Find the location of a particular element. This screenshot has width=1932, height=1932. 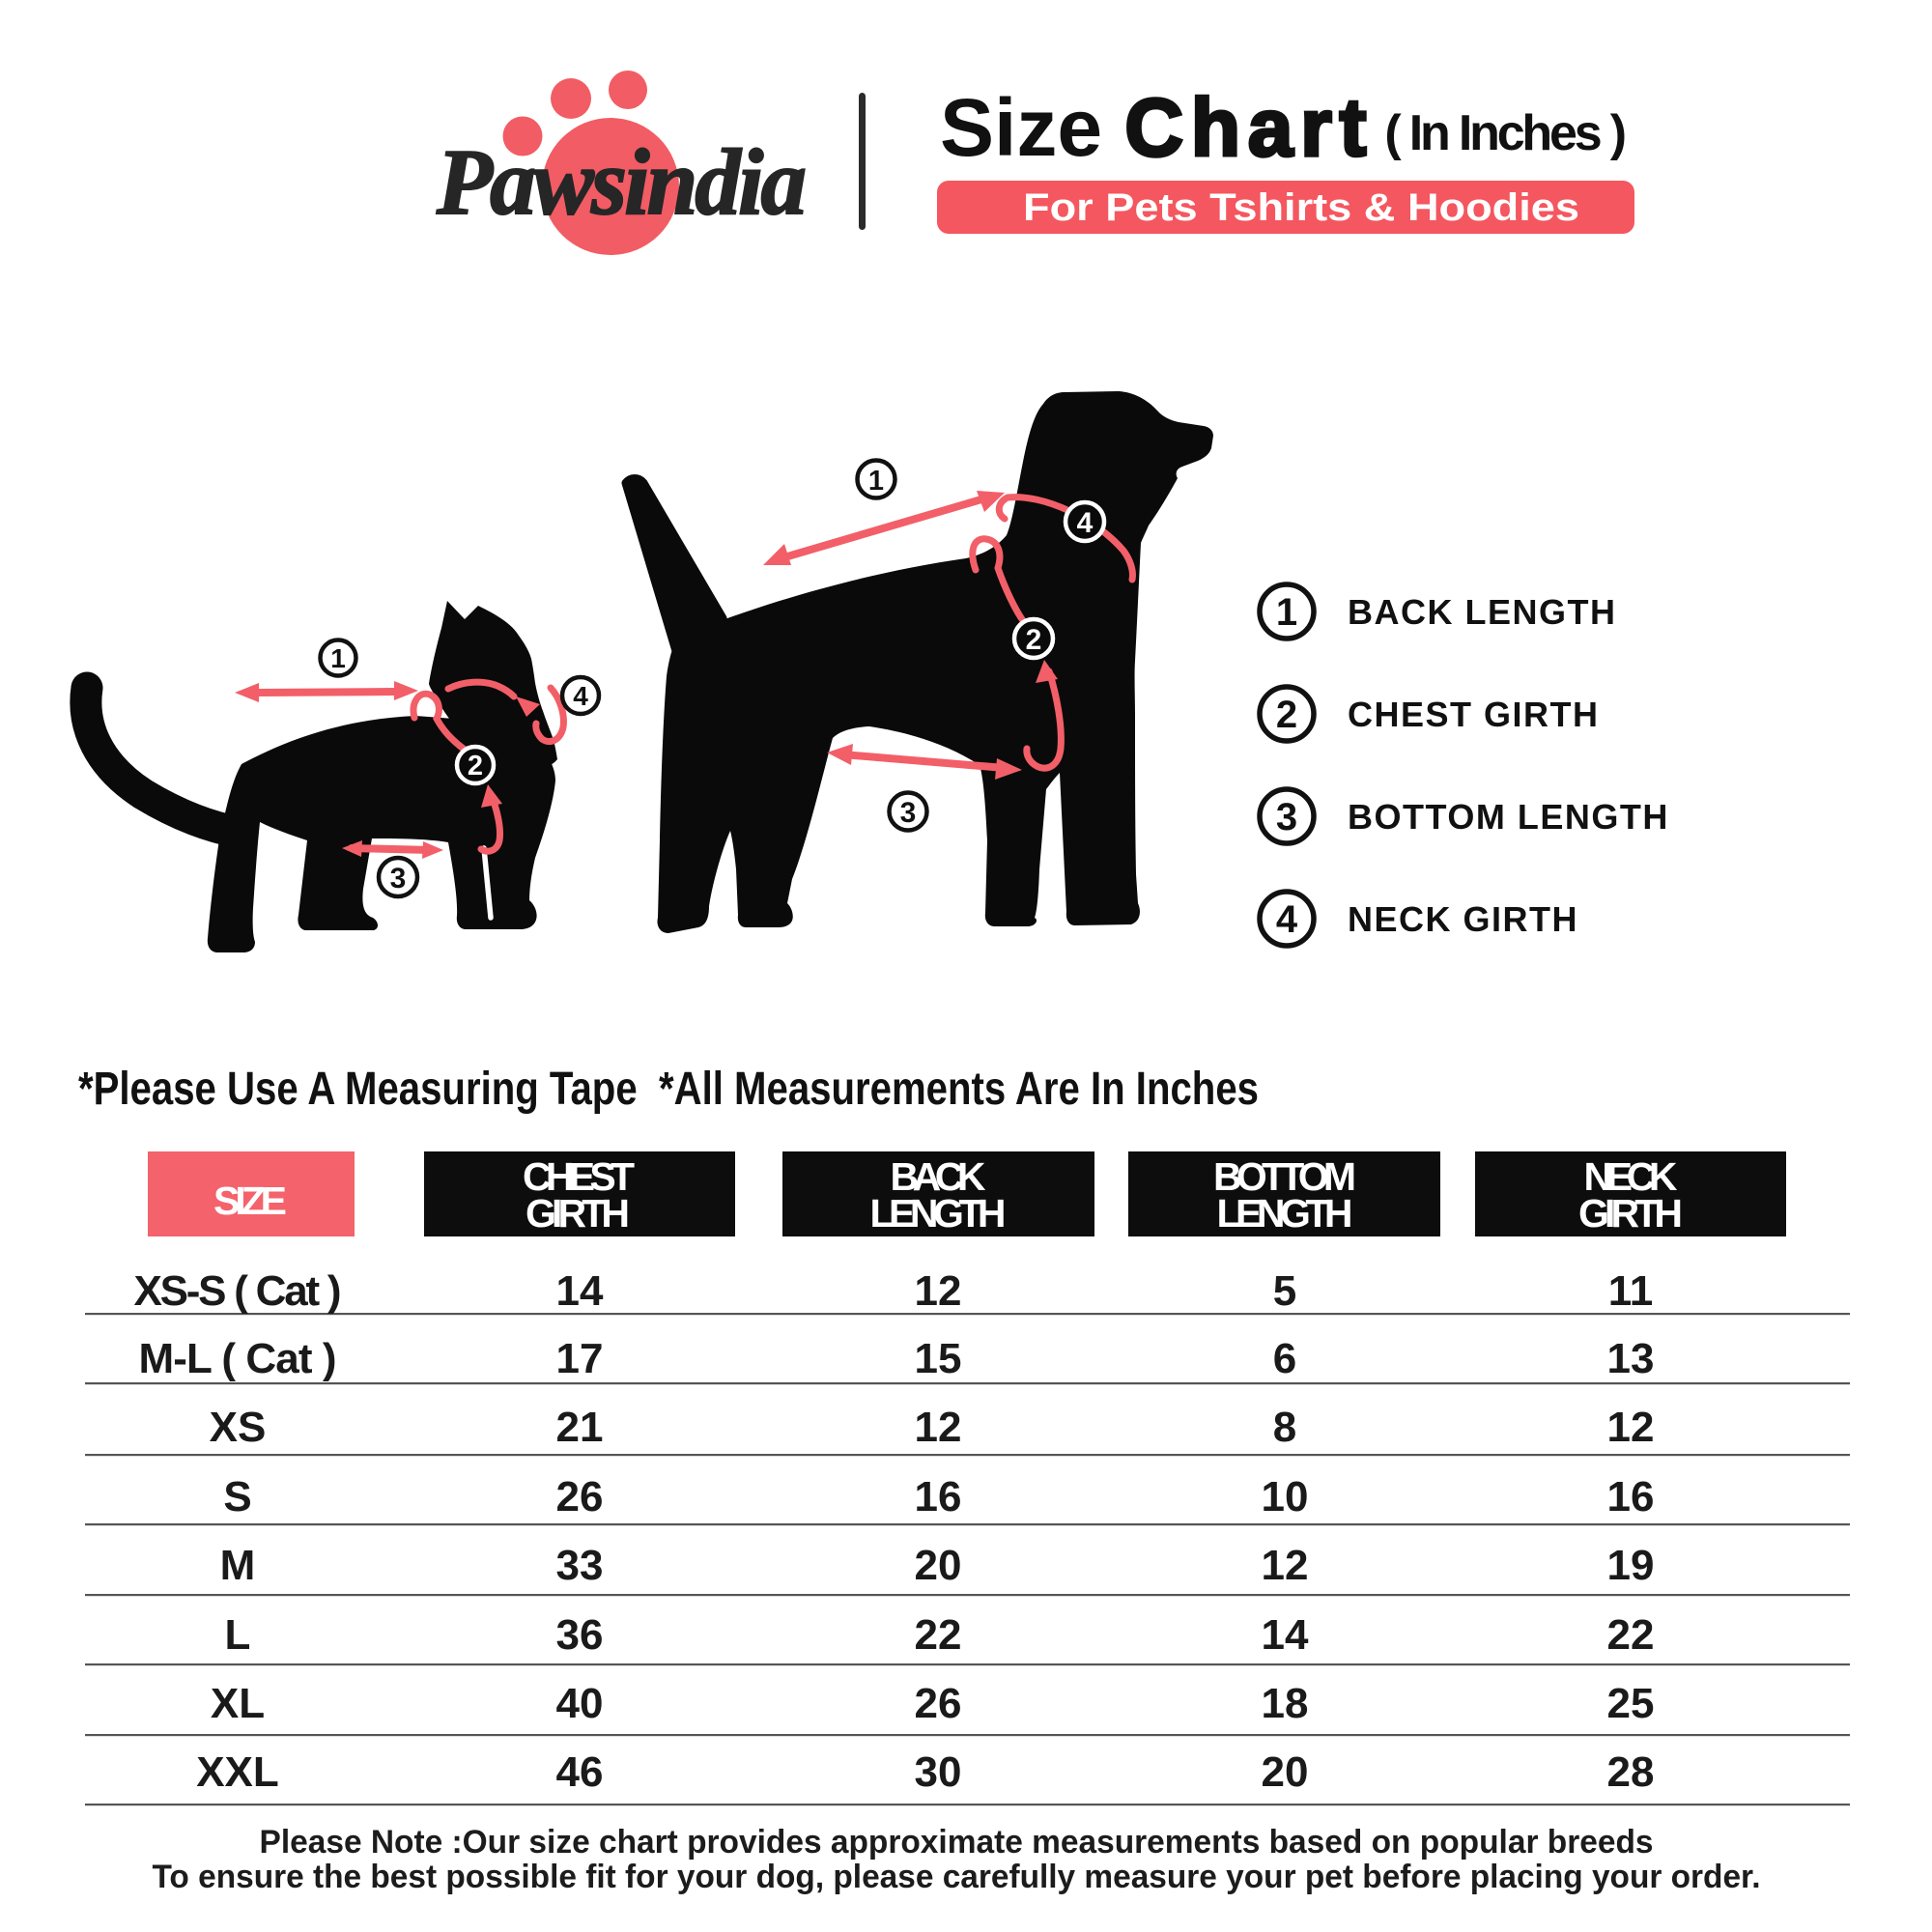

svg-text: 30 is located at coordinates (938, 1772).